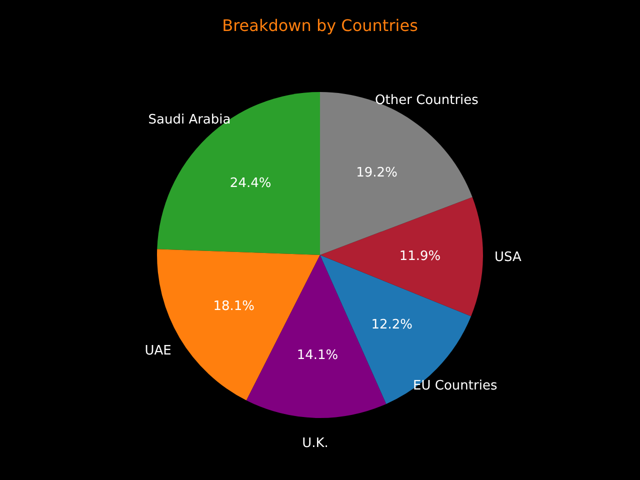 This screenshot has height=480, width=640. What do you see at coordinates (455, 386) in the screenshot?
I see `slice-label: EU Countries` at bounding box center [455, 386].